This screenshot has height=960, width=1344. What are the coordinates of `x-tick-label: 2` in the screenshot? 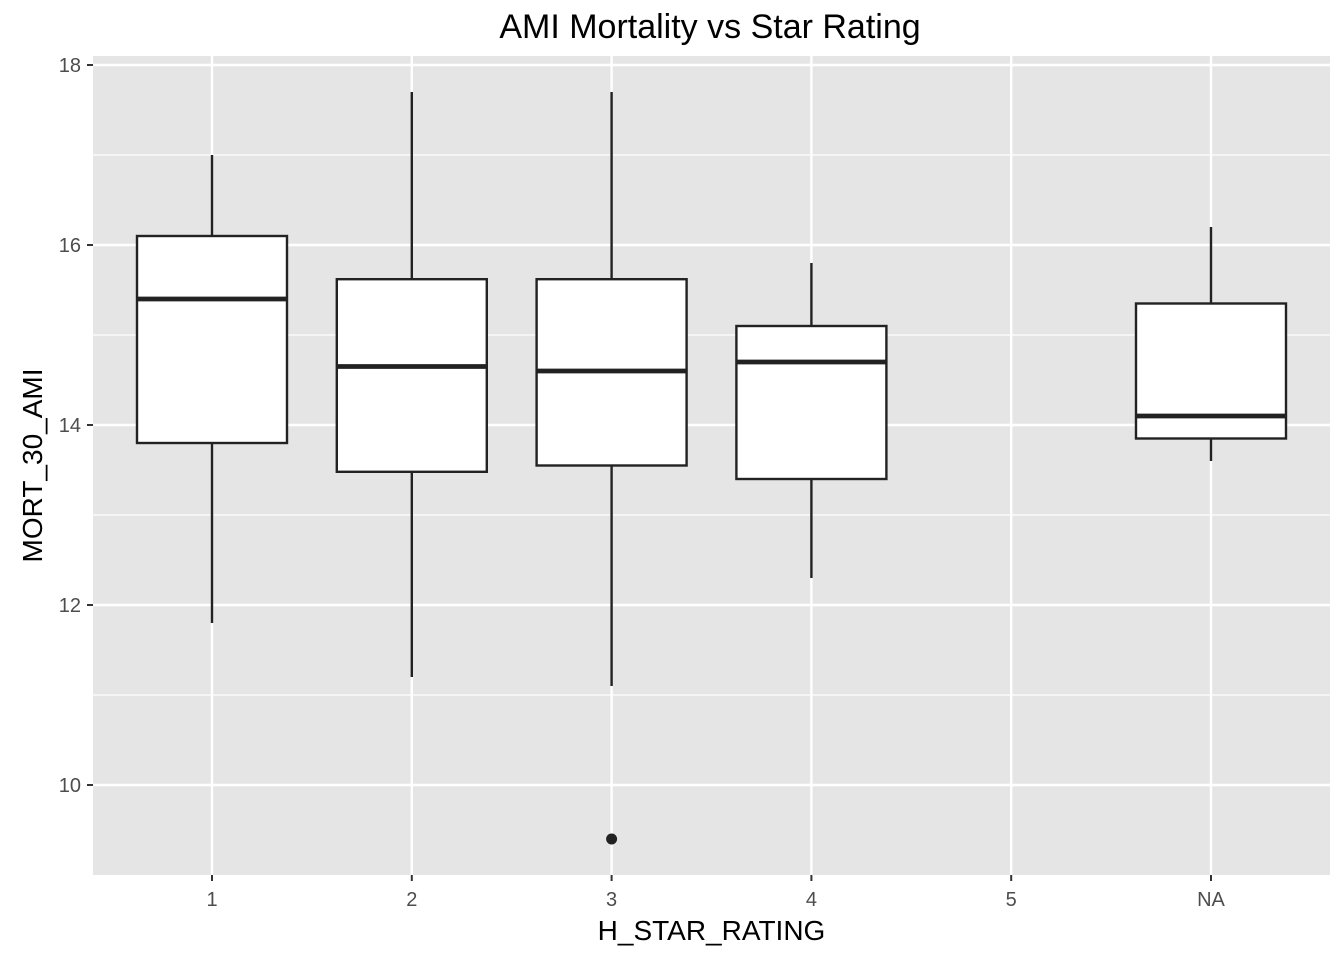 It's located at (411, 900).